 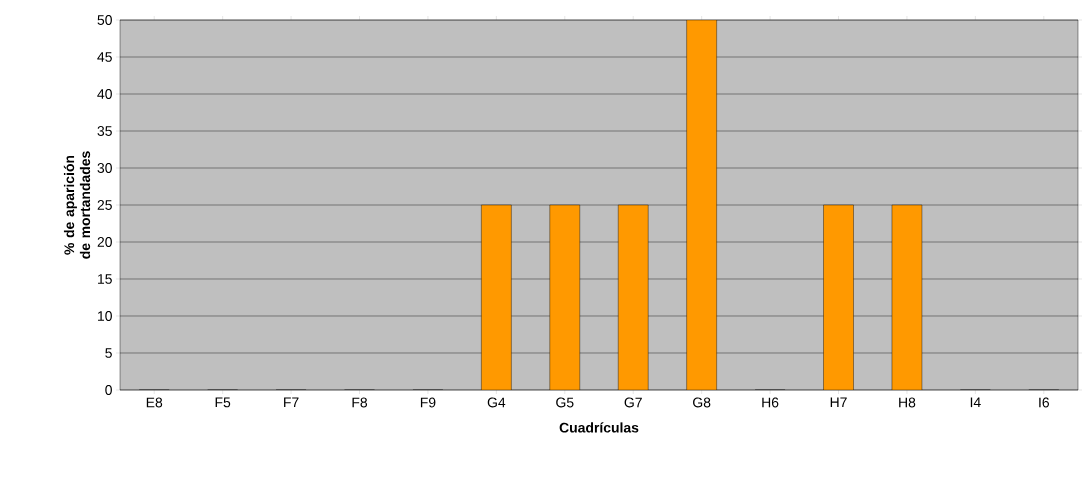 I want to click on x-tick-label: H6, so click(x=770, y=402).